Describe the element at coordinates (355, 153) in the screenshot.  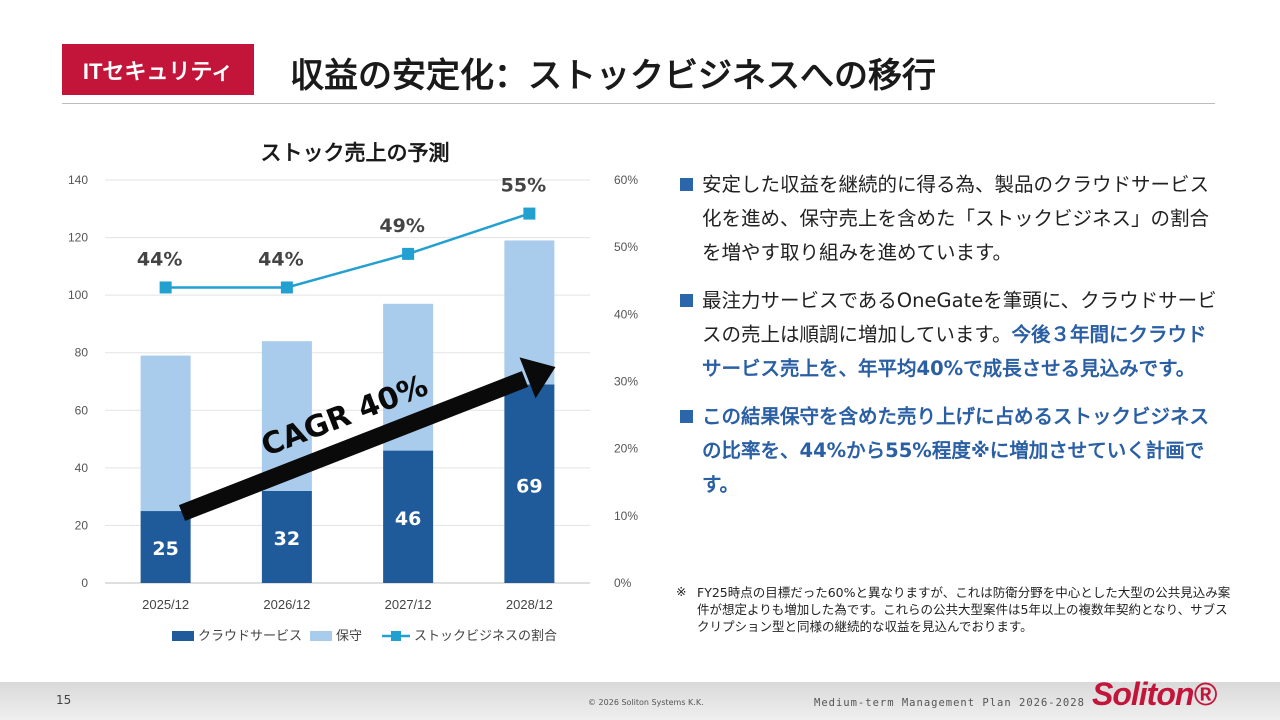
I see `chart-title: ストック売上の予測` at that location.